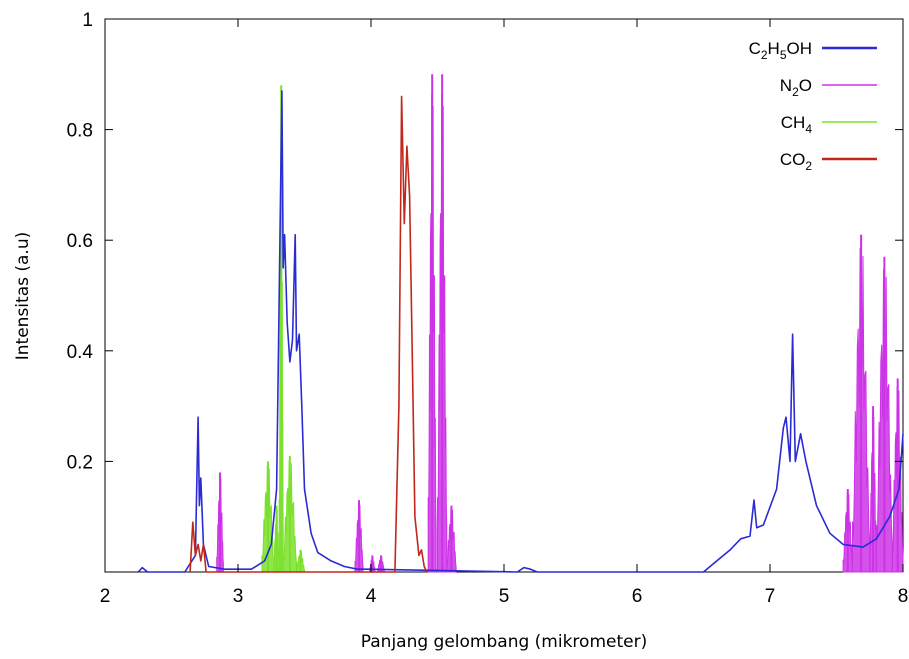  What do you see at coordinates (80, 241) in the screenshot?
I see `y-tick-label: 0.6` at bounding box center [80, 241].